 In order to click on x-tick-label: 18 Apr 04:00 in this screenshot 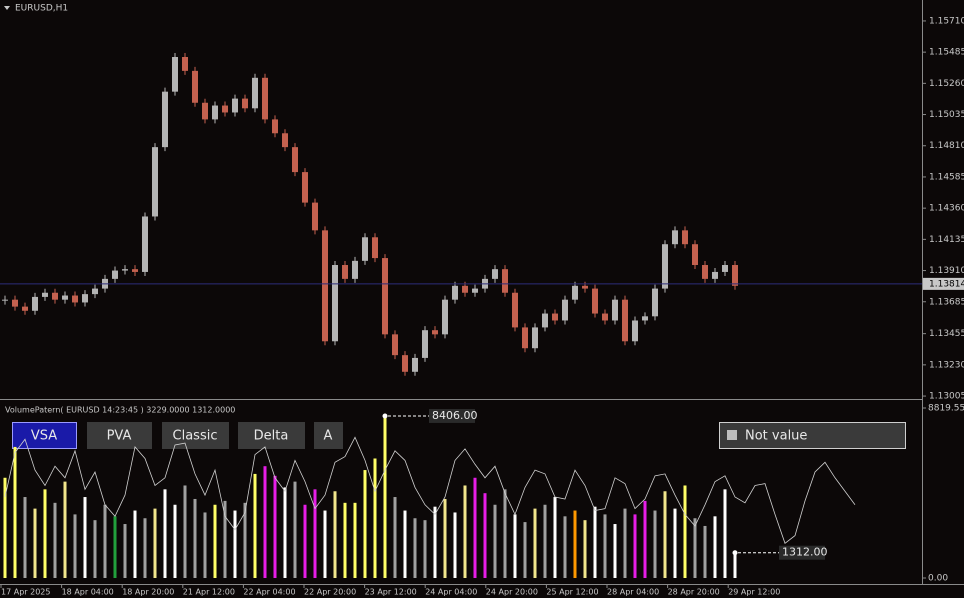, I will do `click(88, 592)`.